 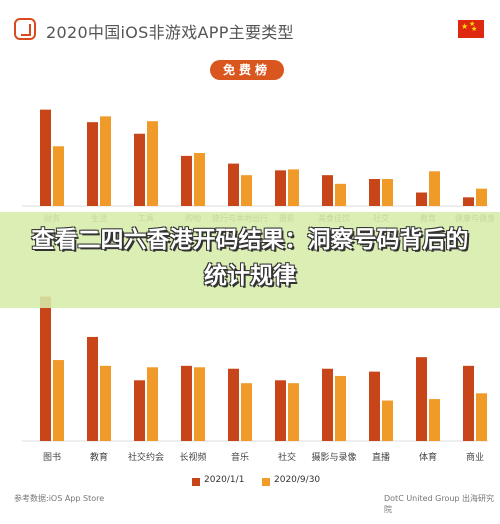 What do you see at coordinates (240, 457) in the screenshot?
I see `category-tick-label: 音乐` at bounding box center [240, 457].